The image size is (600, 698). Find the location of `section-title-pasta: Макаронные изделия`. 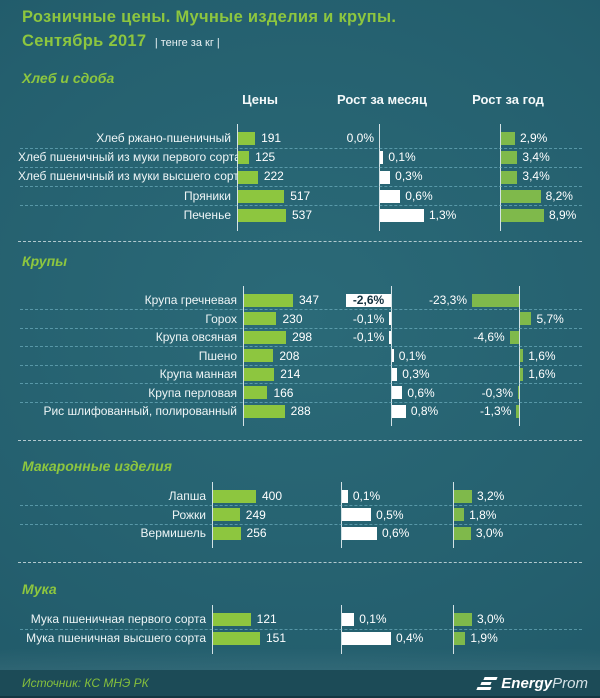

section-title-pasta: Макаронные изделия is located at coordinates (97, 466).